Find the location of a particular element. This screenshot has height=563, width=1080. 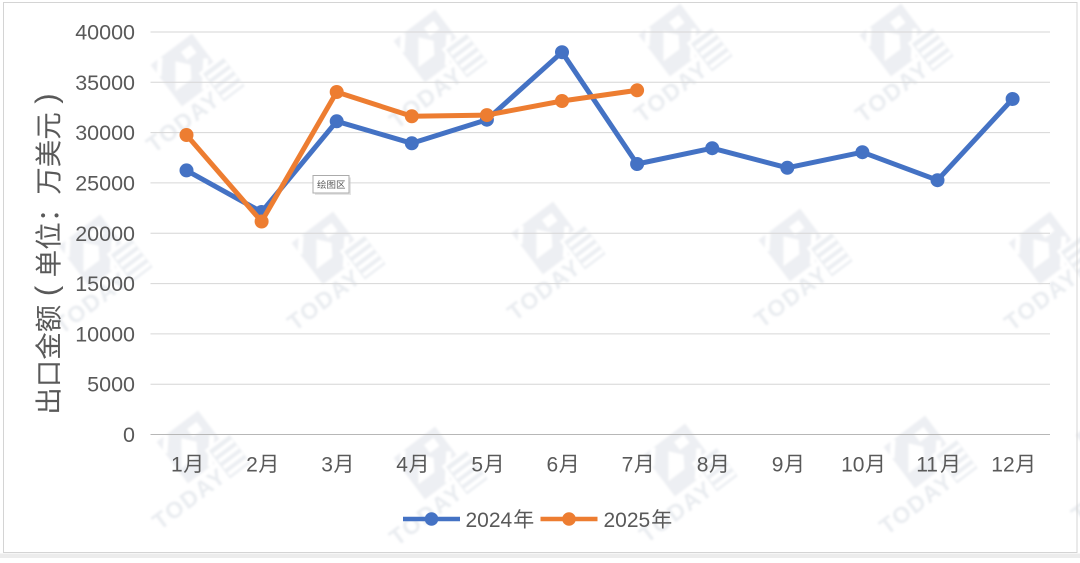

svg-text: 8 is located at coordinates (703, 464).